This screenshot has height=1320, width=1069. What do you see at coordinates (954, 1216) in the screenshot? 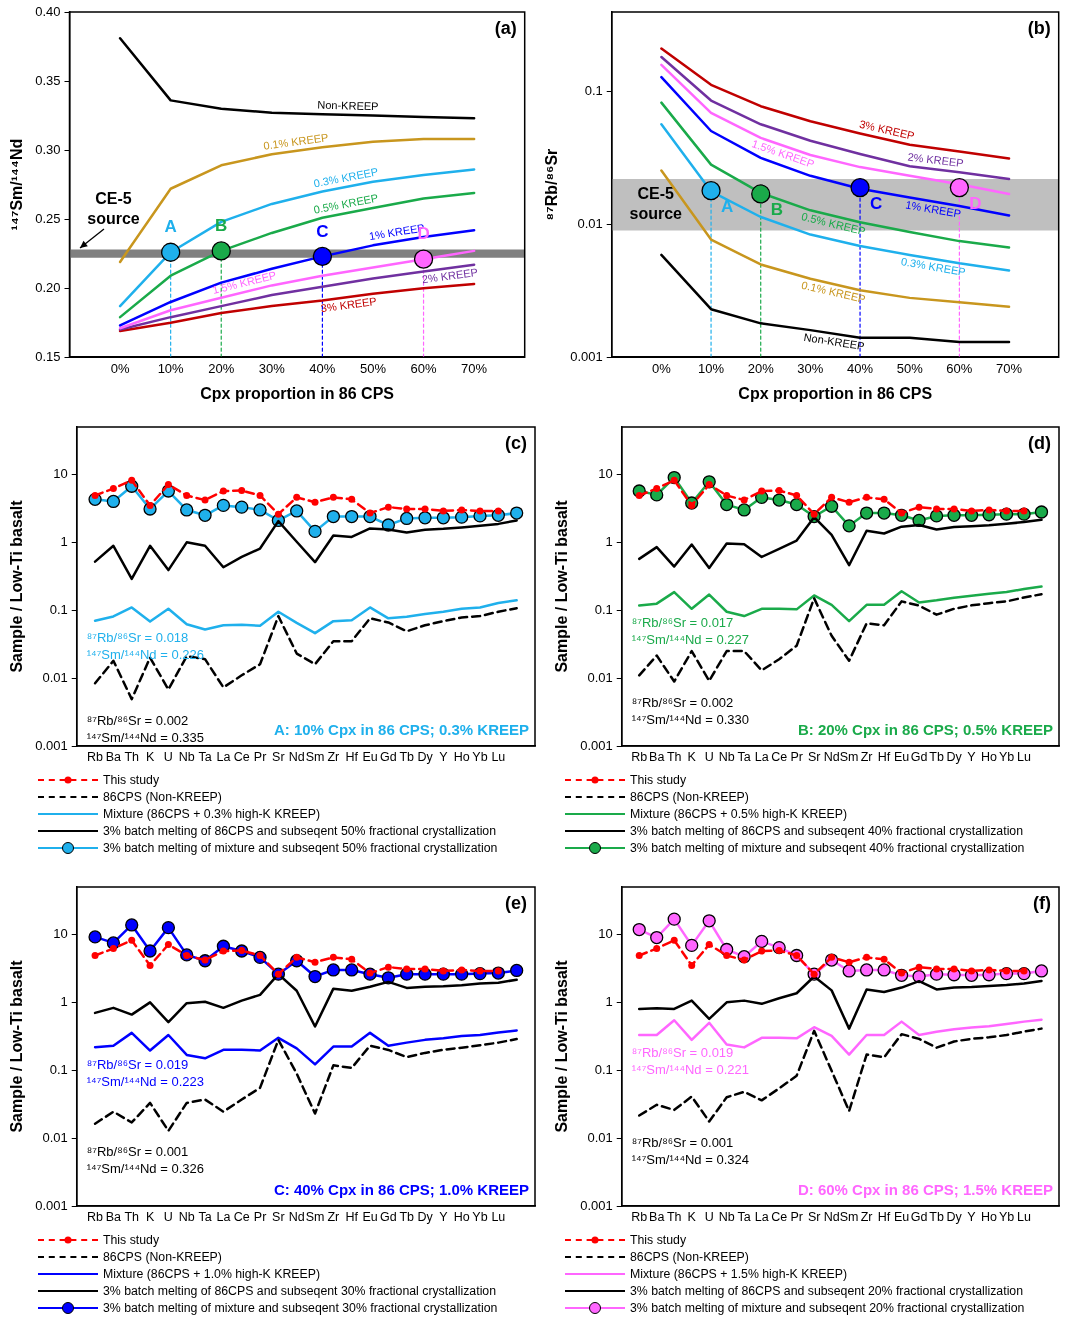
I see `x-tick-label: Dy` at bounding box center [954, 1216].